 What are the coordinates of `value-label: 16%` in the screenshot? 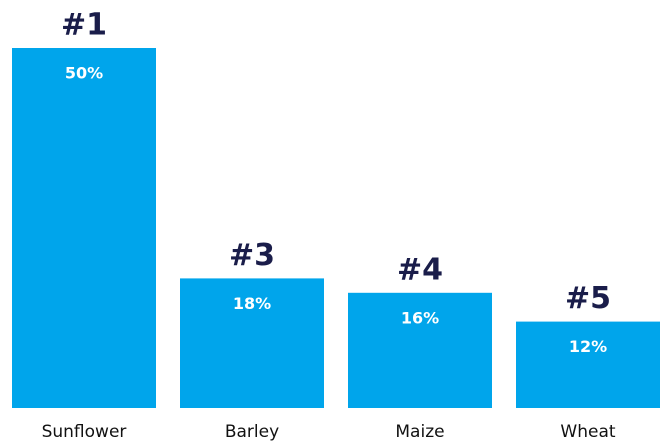 It's located at (420, 317).